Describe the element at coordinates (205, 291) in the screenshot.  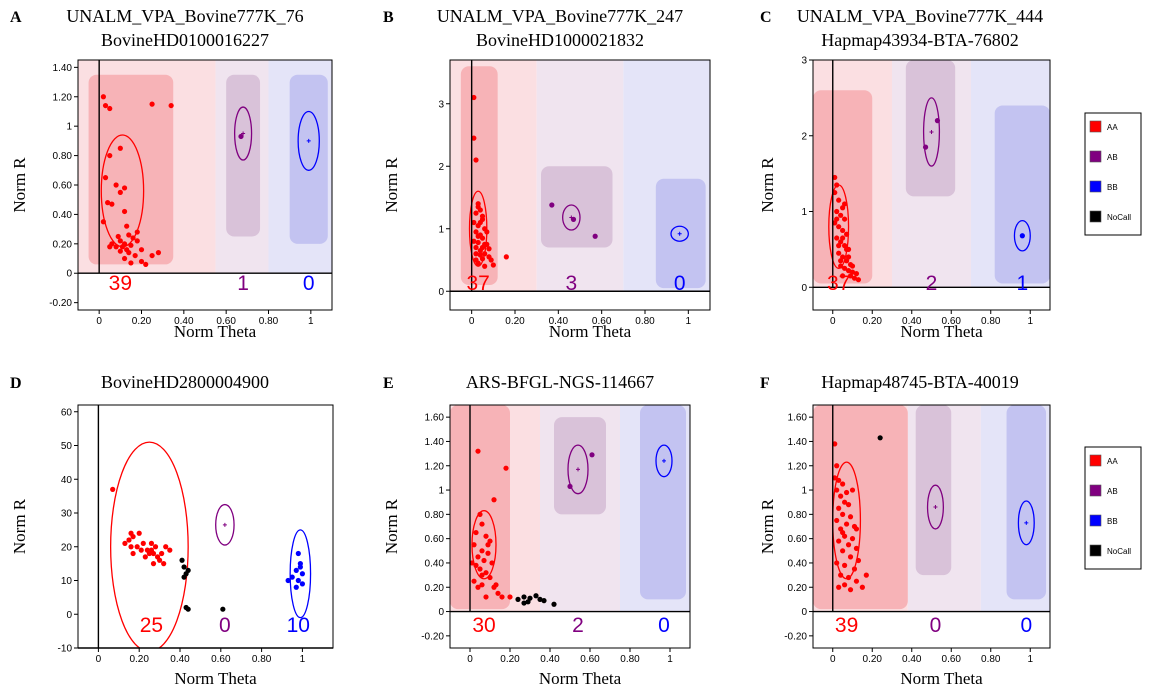
I see `count-strip` at that location.